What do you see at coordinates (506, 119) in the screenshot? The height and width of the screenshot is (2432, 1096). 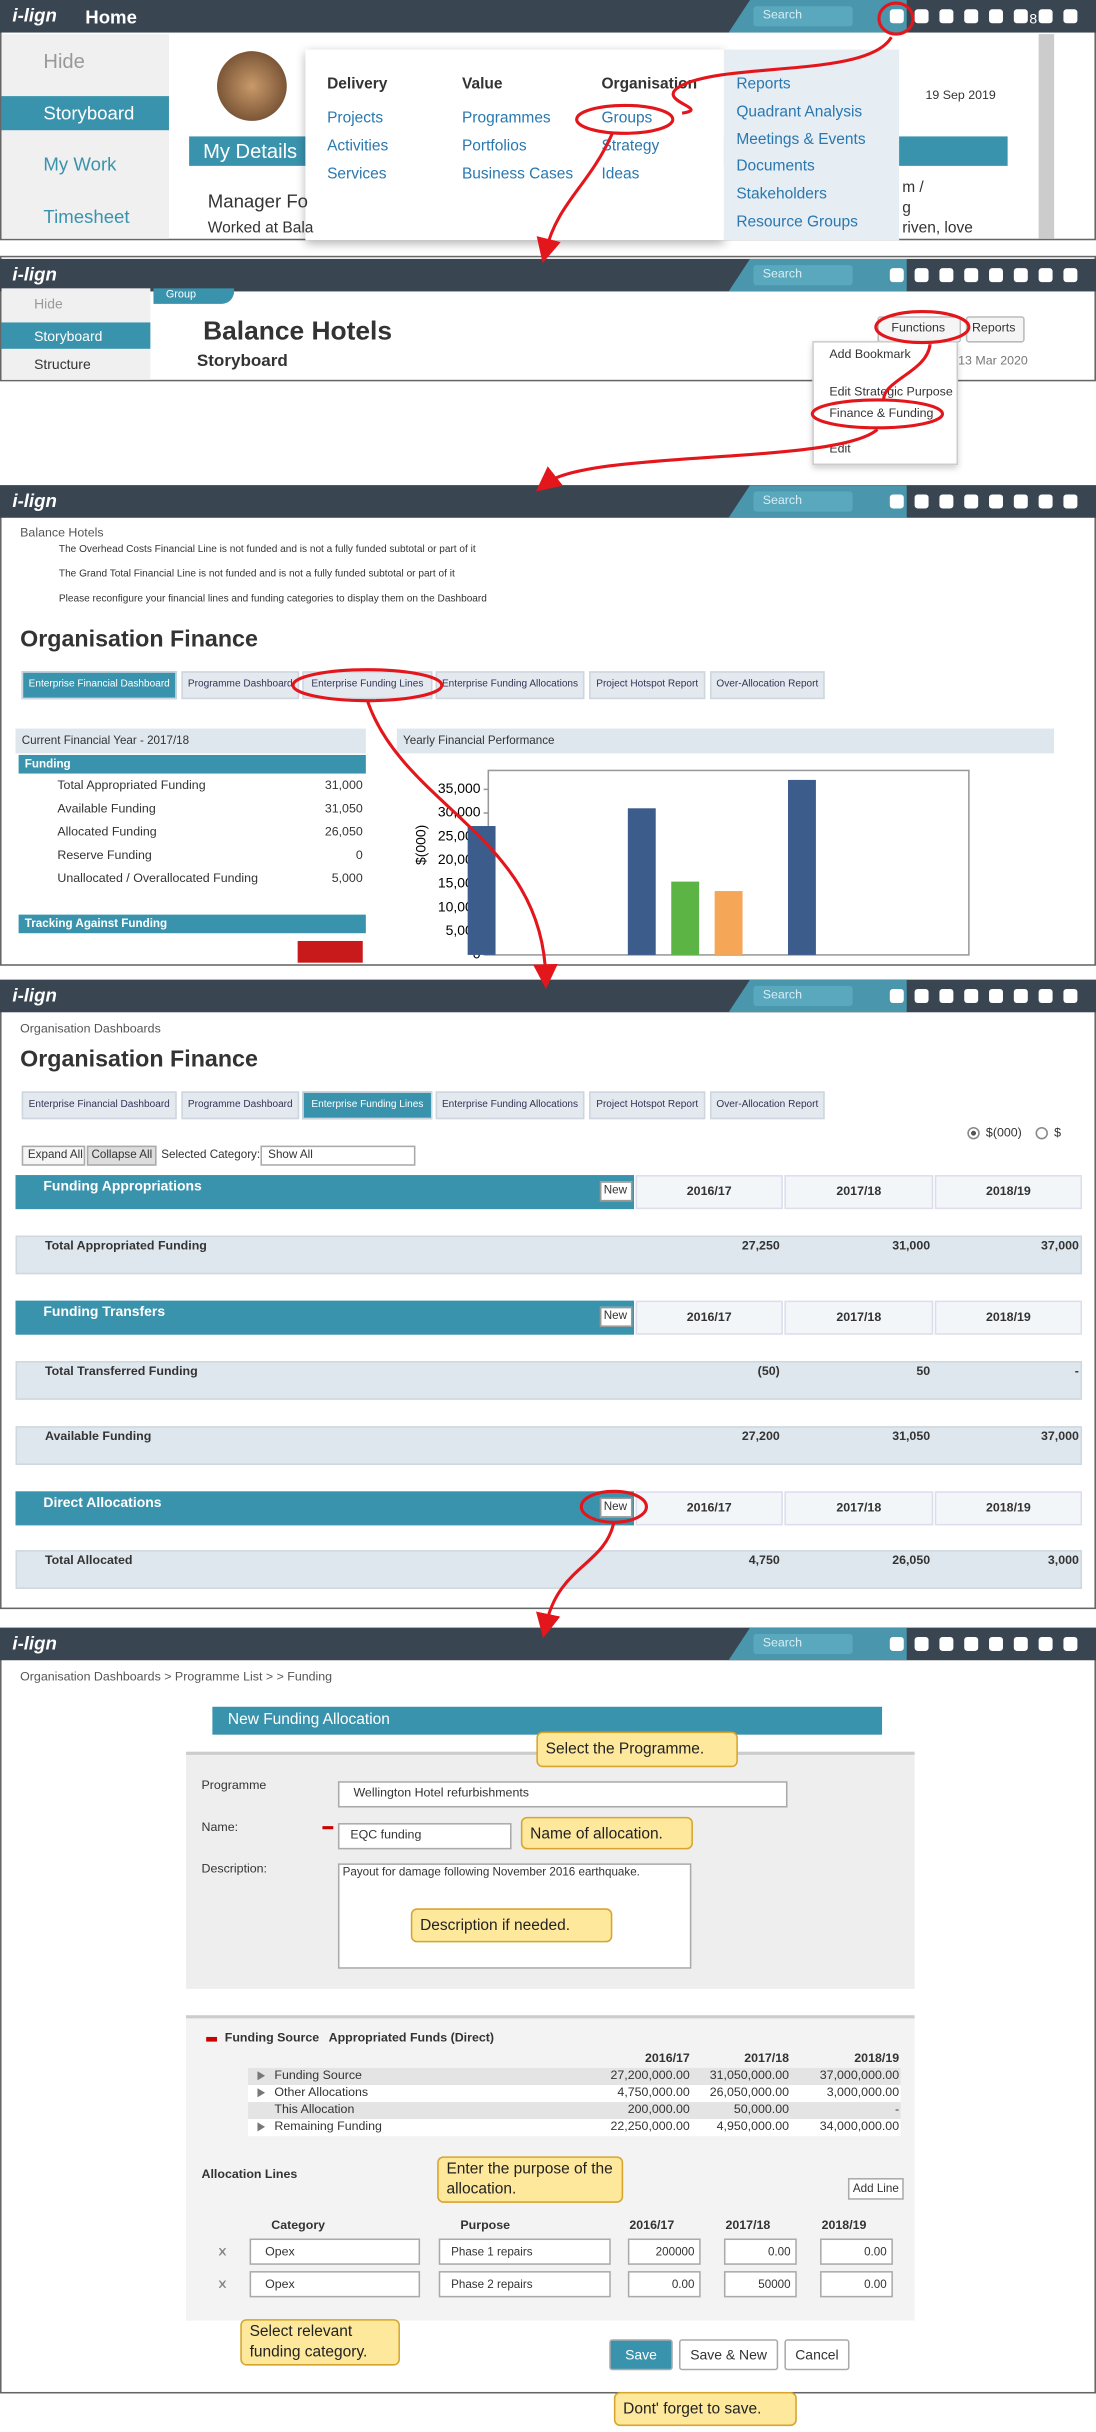 I see `menu-item: Programmes` at bounding box center [506, 119].